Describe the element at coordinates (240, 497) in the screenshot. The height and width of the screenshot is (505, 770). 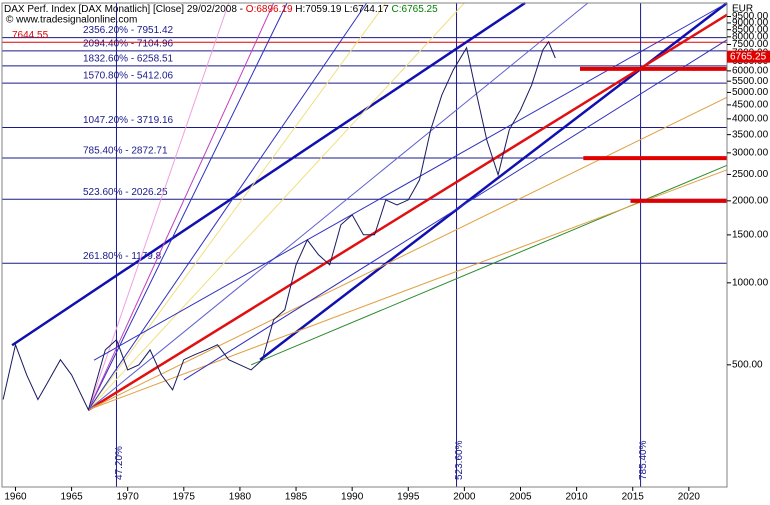
I see `x-tick-label: 1980` at that location.